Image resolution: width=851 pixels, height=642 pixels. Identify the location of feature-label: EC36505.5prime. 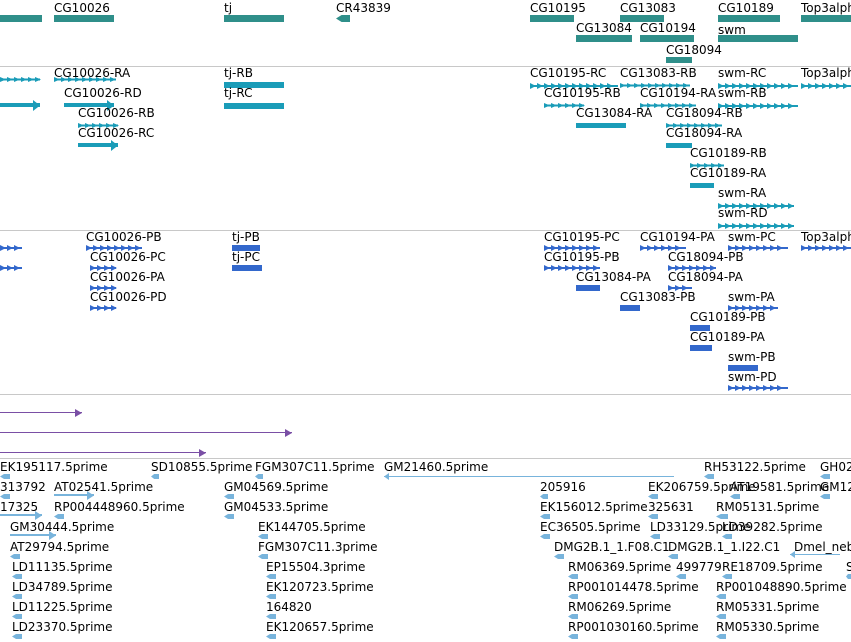
(590, 527).